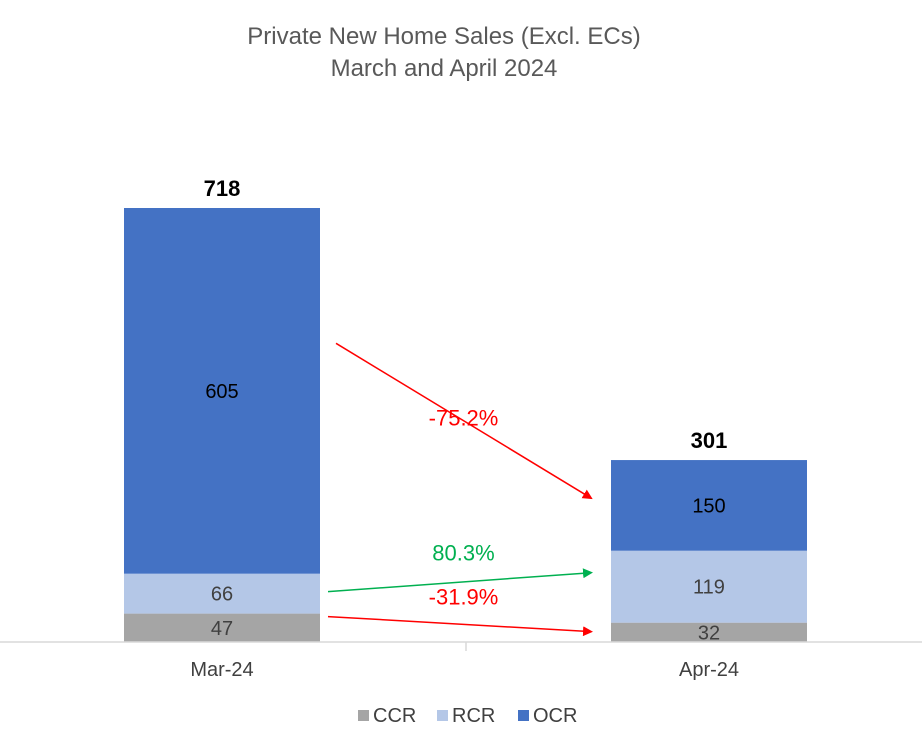  What do you see at coordinates (460, 580) in the screenshot?
I see `change-arrow-rcr` at bounding box center [460, 580].